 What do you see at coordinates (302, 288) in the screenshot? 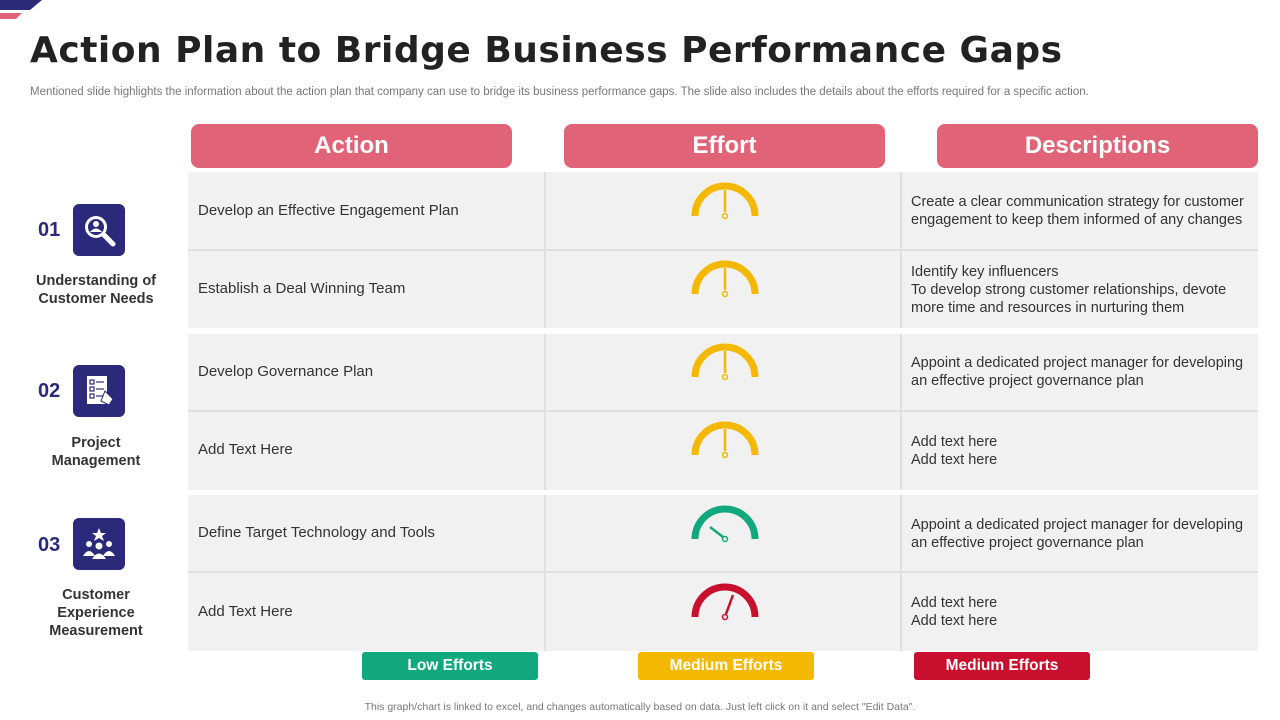
I see `action-cell: Establish a Deal Winning Team` at bounding box center [302, 288].